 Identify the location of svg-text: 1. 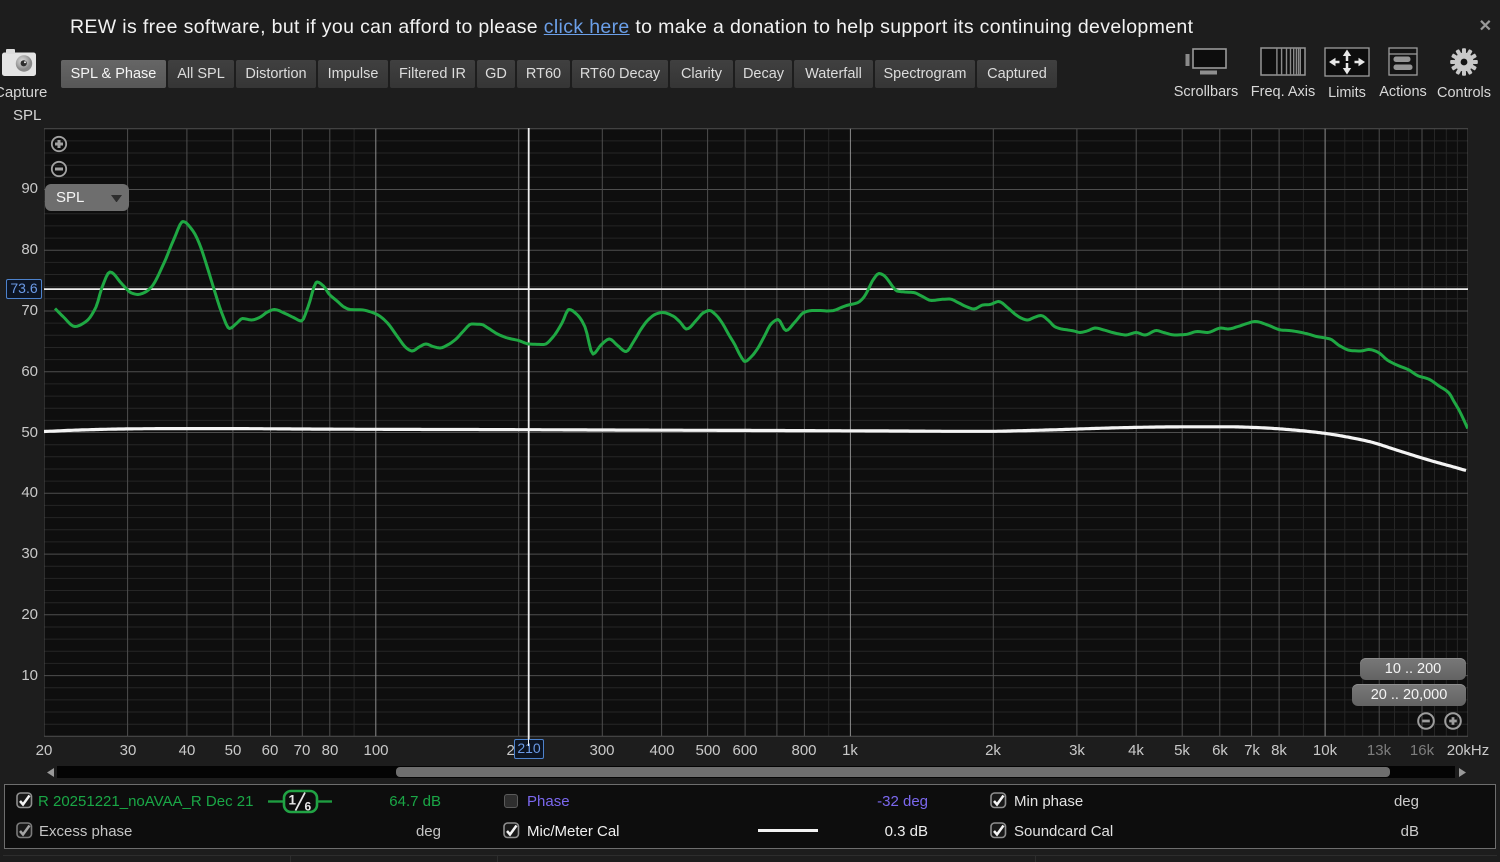
(293, 800).